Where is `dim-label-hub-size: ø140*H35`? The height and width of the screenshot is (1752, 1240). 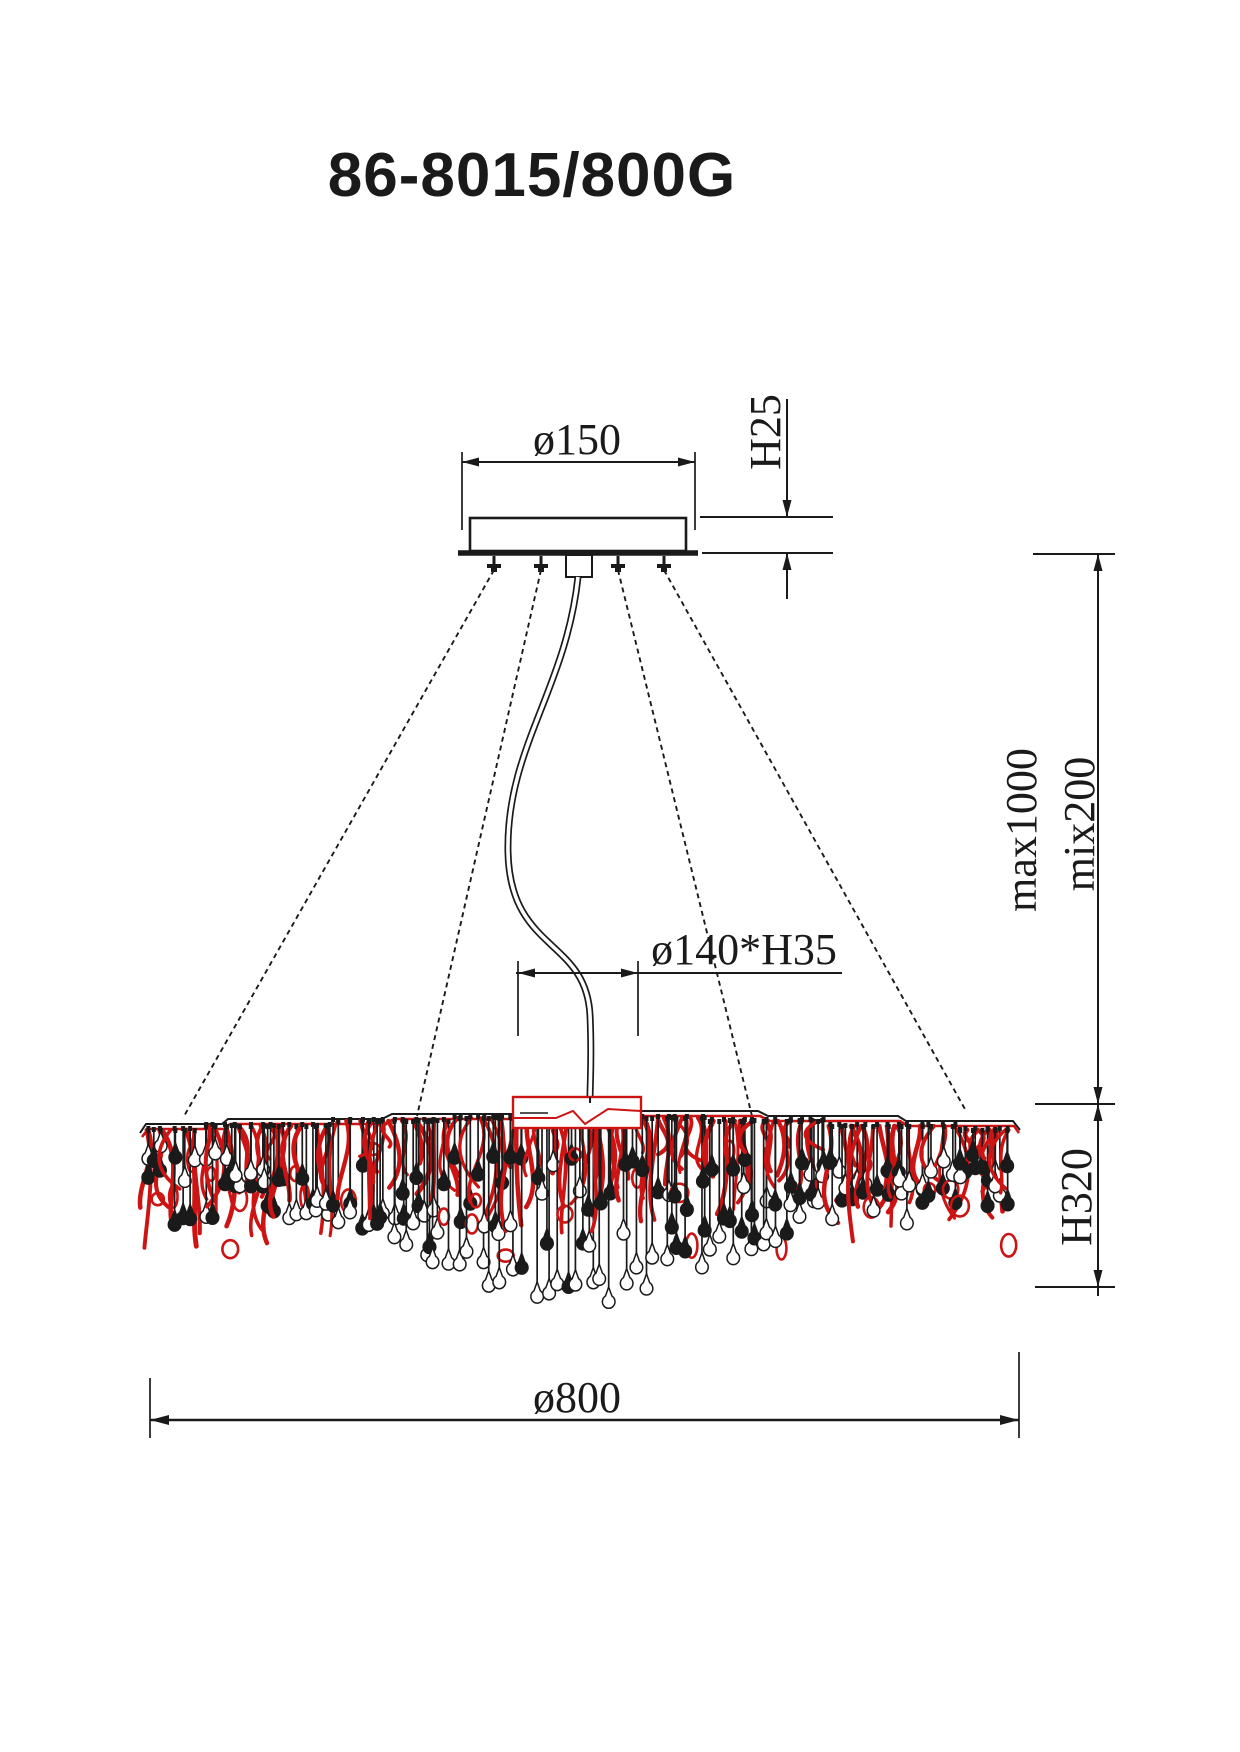
dim-label-hub-size: ø140*H35 is located at coordinates (744, 949).